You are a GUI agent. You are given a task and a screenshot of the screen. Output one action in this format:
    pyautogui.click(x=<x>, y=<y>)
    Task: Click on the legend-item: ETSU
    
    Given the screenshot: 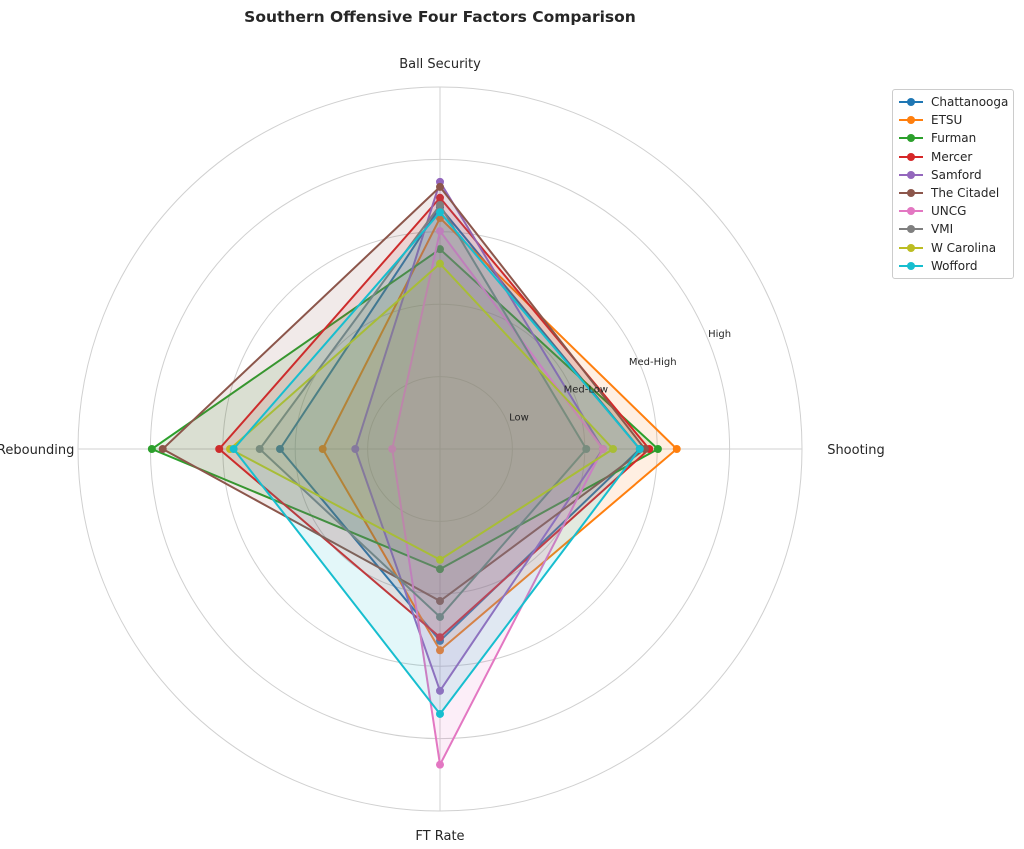 What is the action you would take?
    pyautogui.click(x=953, y=120)
    